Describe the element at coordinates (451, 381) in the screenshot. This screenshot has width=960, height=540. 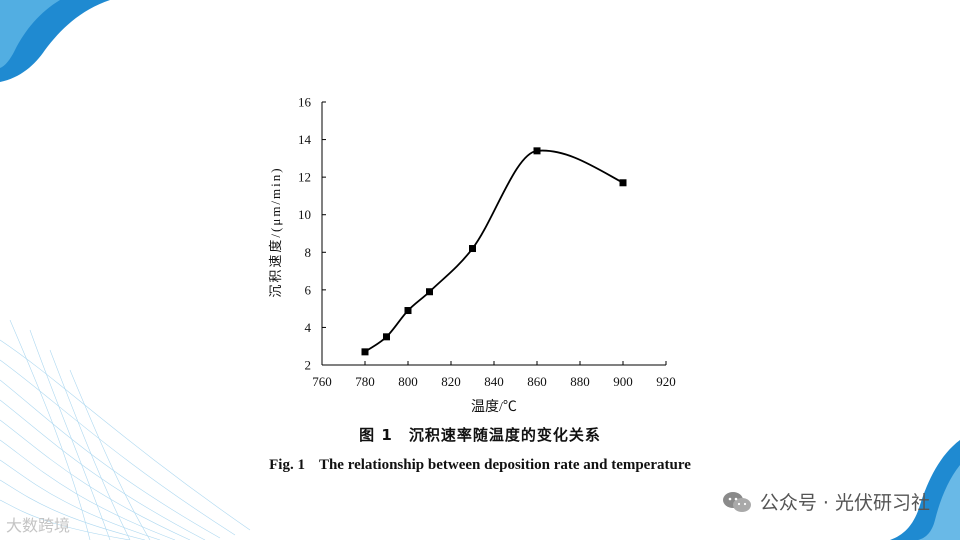
I see `x-tick-label: 820` at that location.